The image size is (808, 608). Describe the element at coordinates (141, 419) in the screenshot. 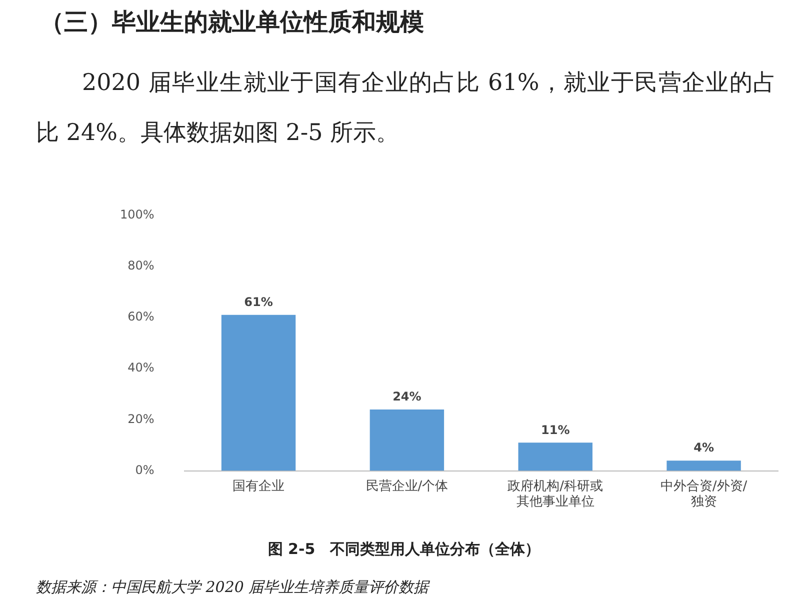

I see `y-tick-label: 20%` at that location.